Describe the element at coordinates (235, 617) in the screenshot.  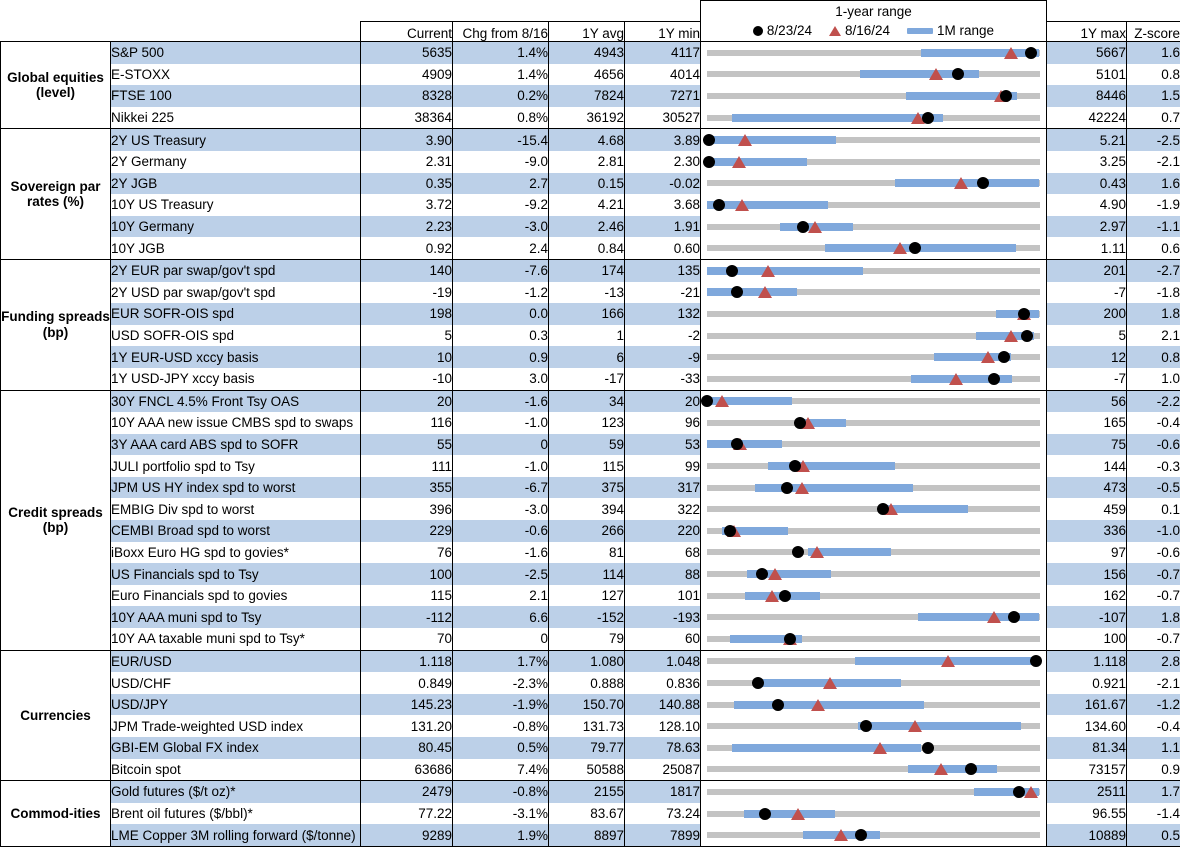
I see `row-instrument-name: 10Y AAA muni spd to Tsy` at that location.